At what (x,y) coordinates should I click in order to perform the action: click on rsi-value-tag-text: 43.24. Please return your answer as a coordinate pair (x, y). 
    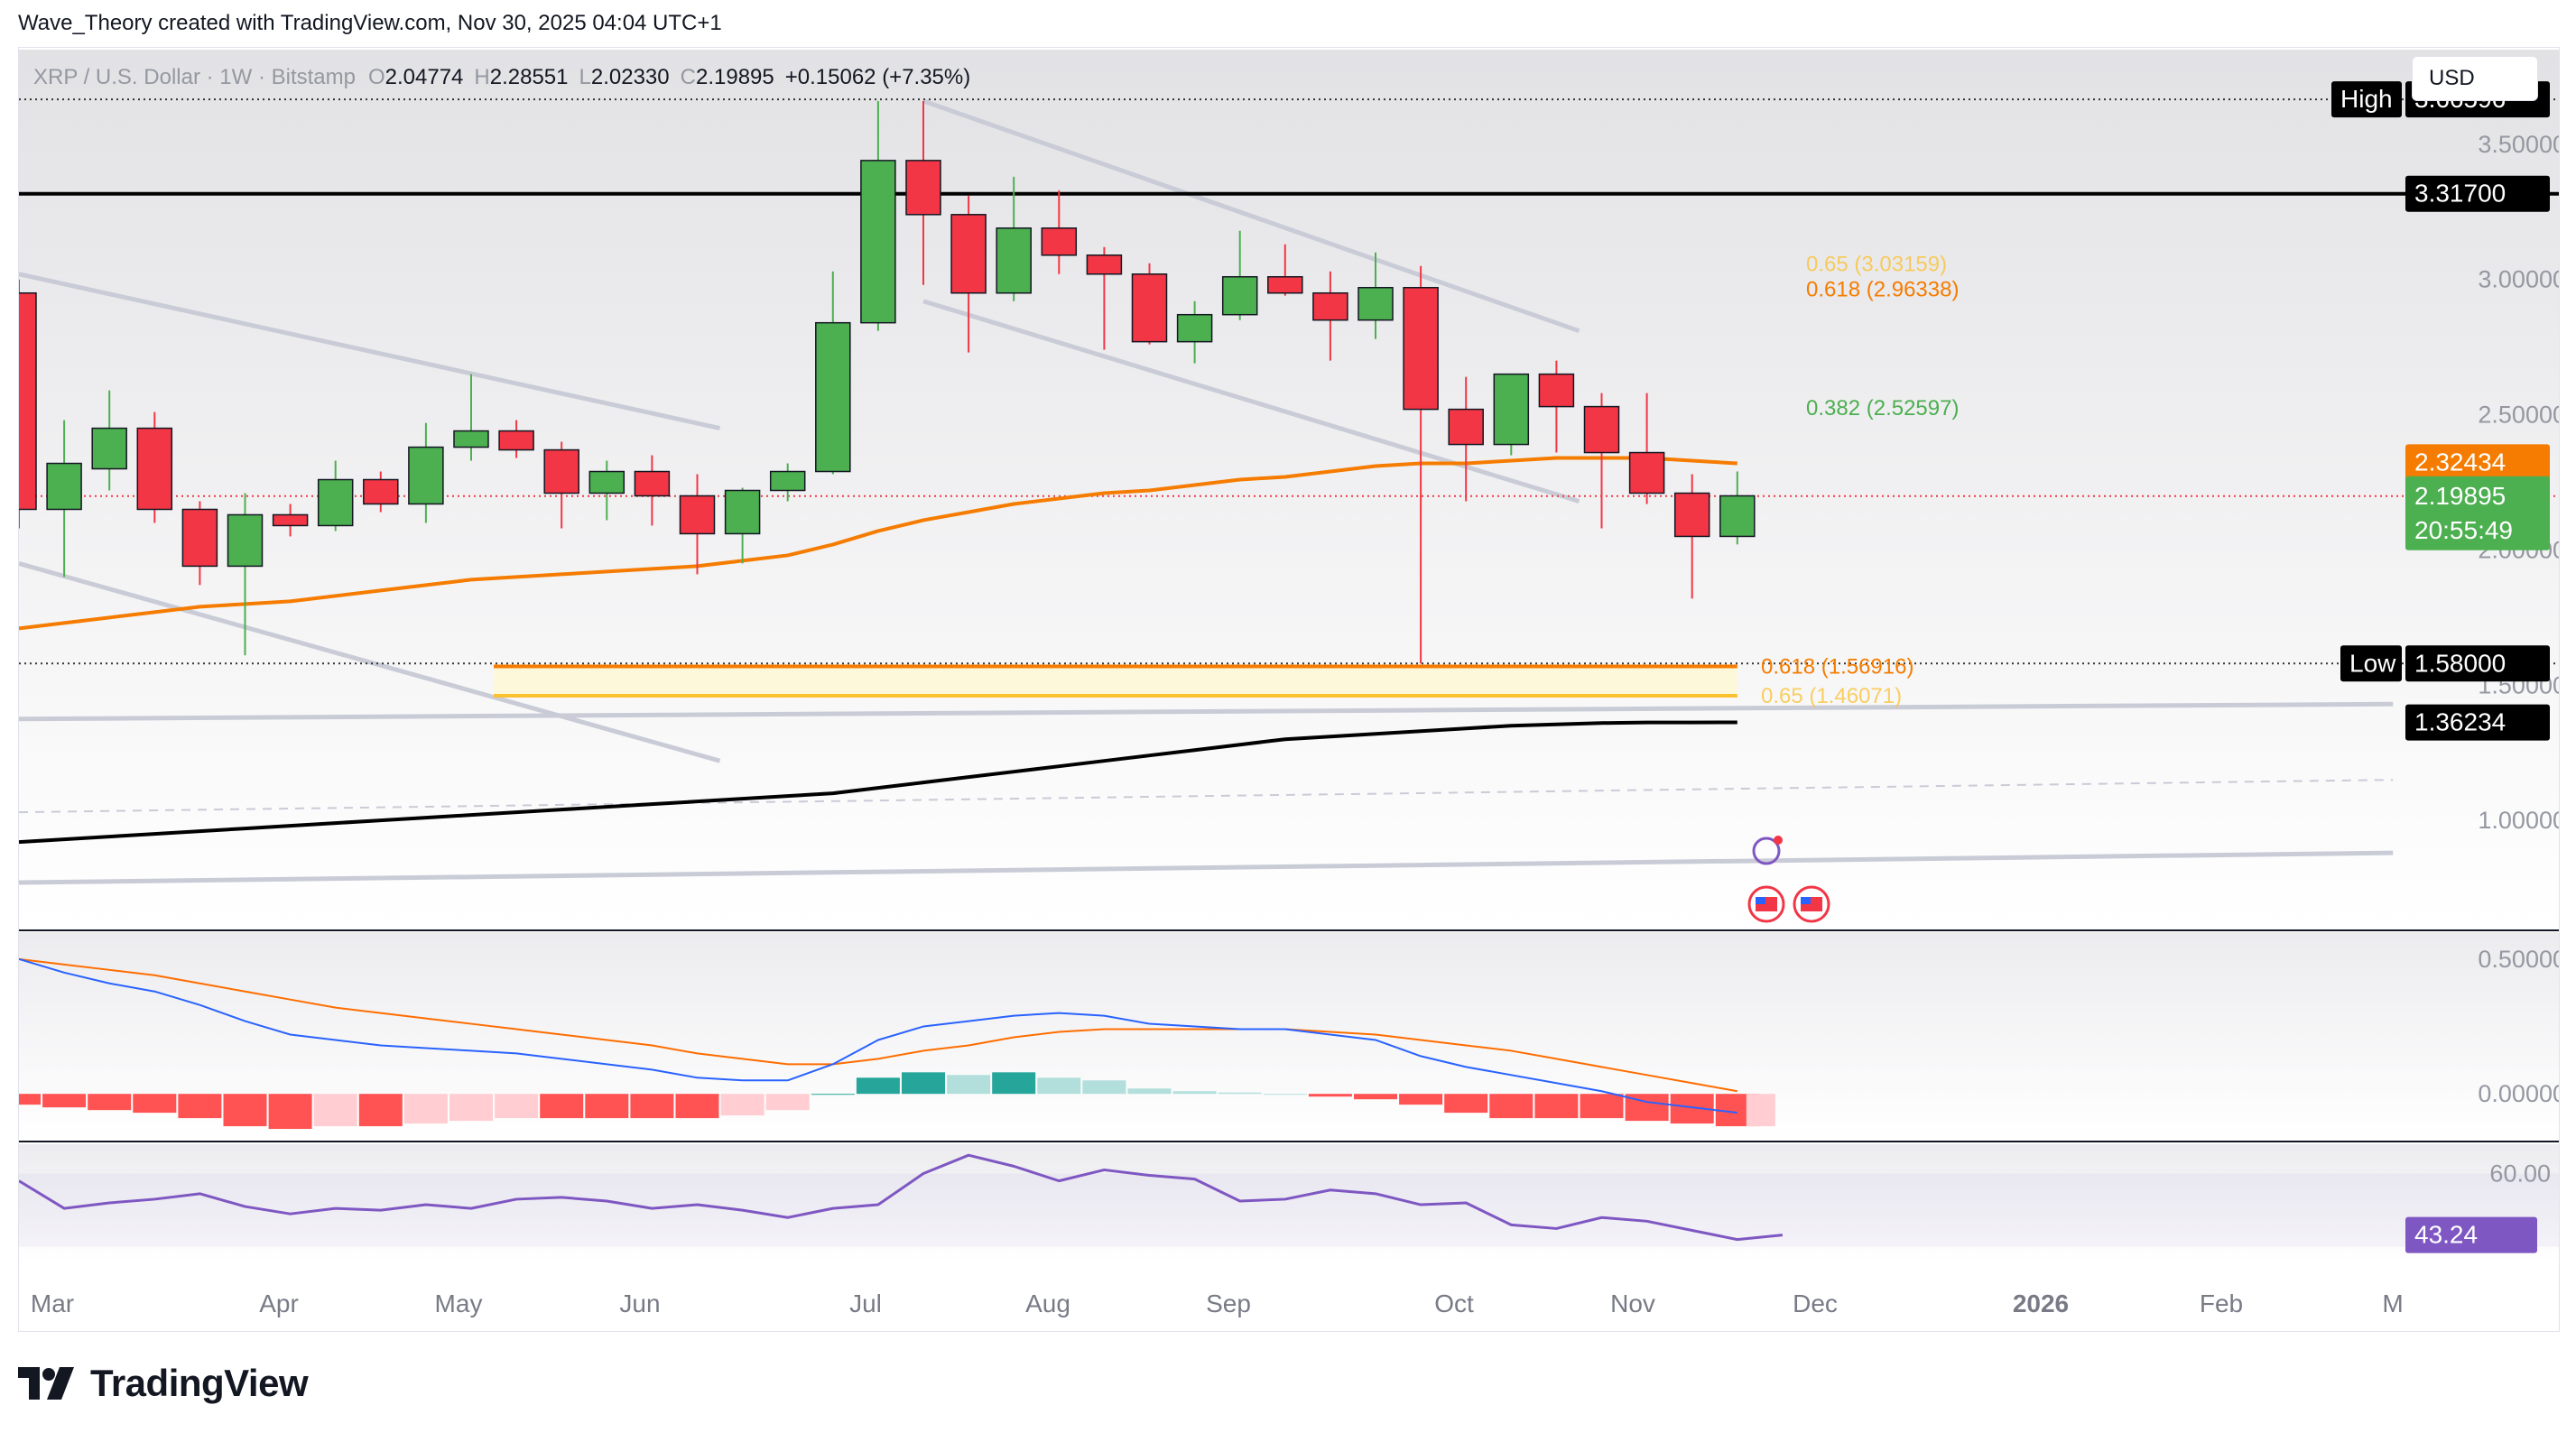
    Looking at the image, I should click on (2446, 1235).